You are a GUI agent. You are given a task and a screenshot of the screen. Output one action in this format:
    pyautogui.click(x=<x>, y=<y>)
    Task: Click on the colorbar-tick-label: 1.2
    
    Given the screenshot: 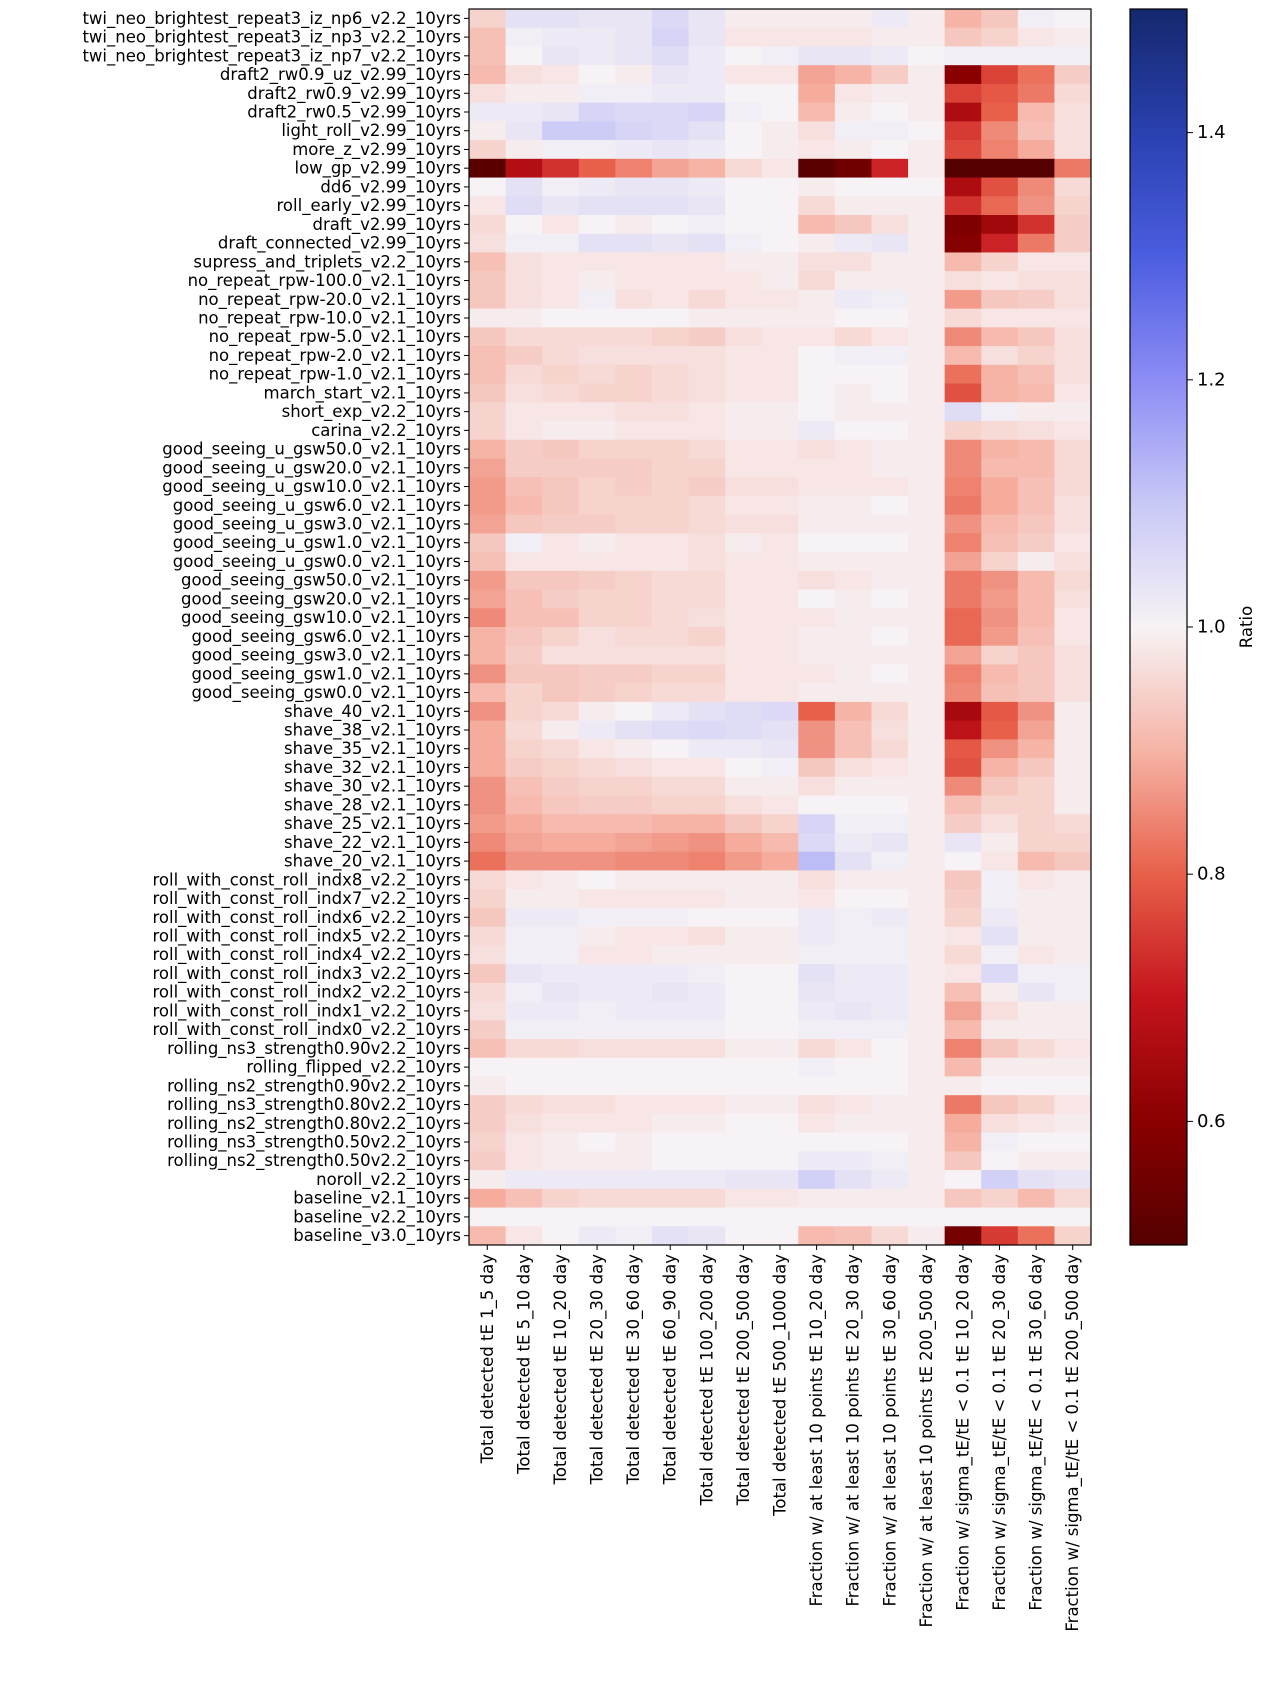 What is the action you would take?
    pyautogui.click(x=1211, y=379)
    